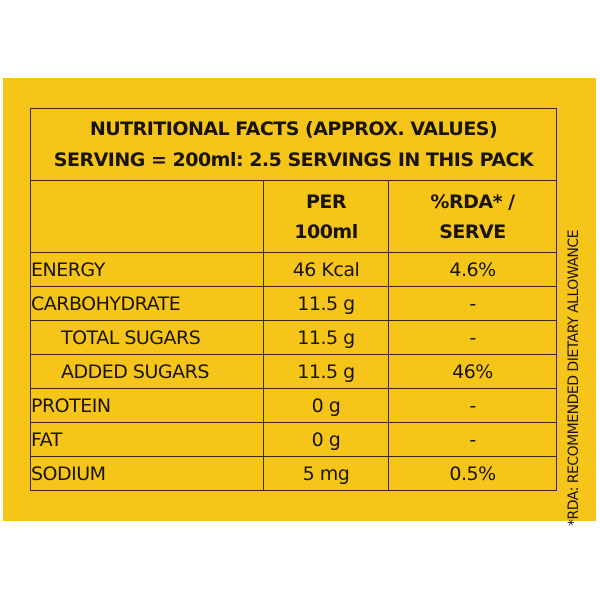 The image size is (600, 600). I want to click on per-100ml-header-line-1: PER, so click(326, 201).